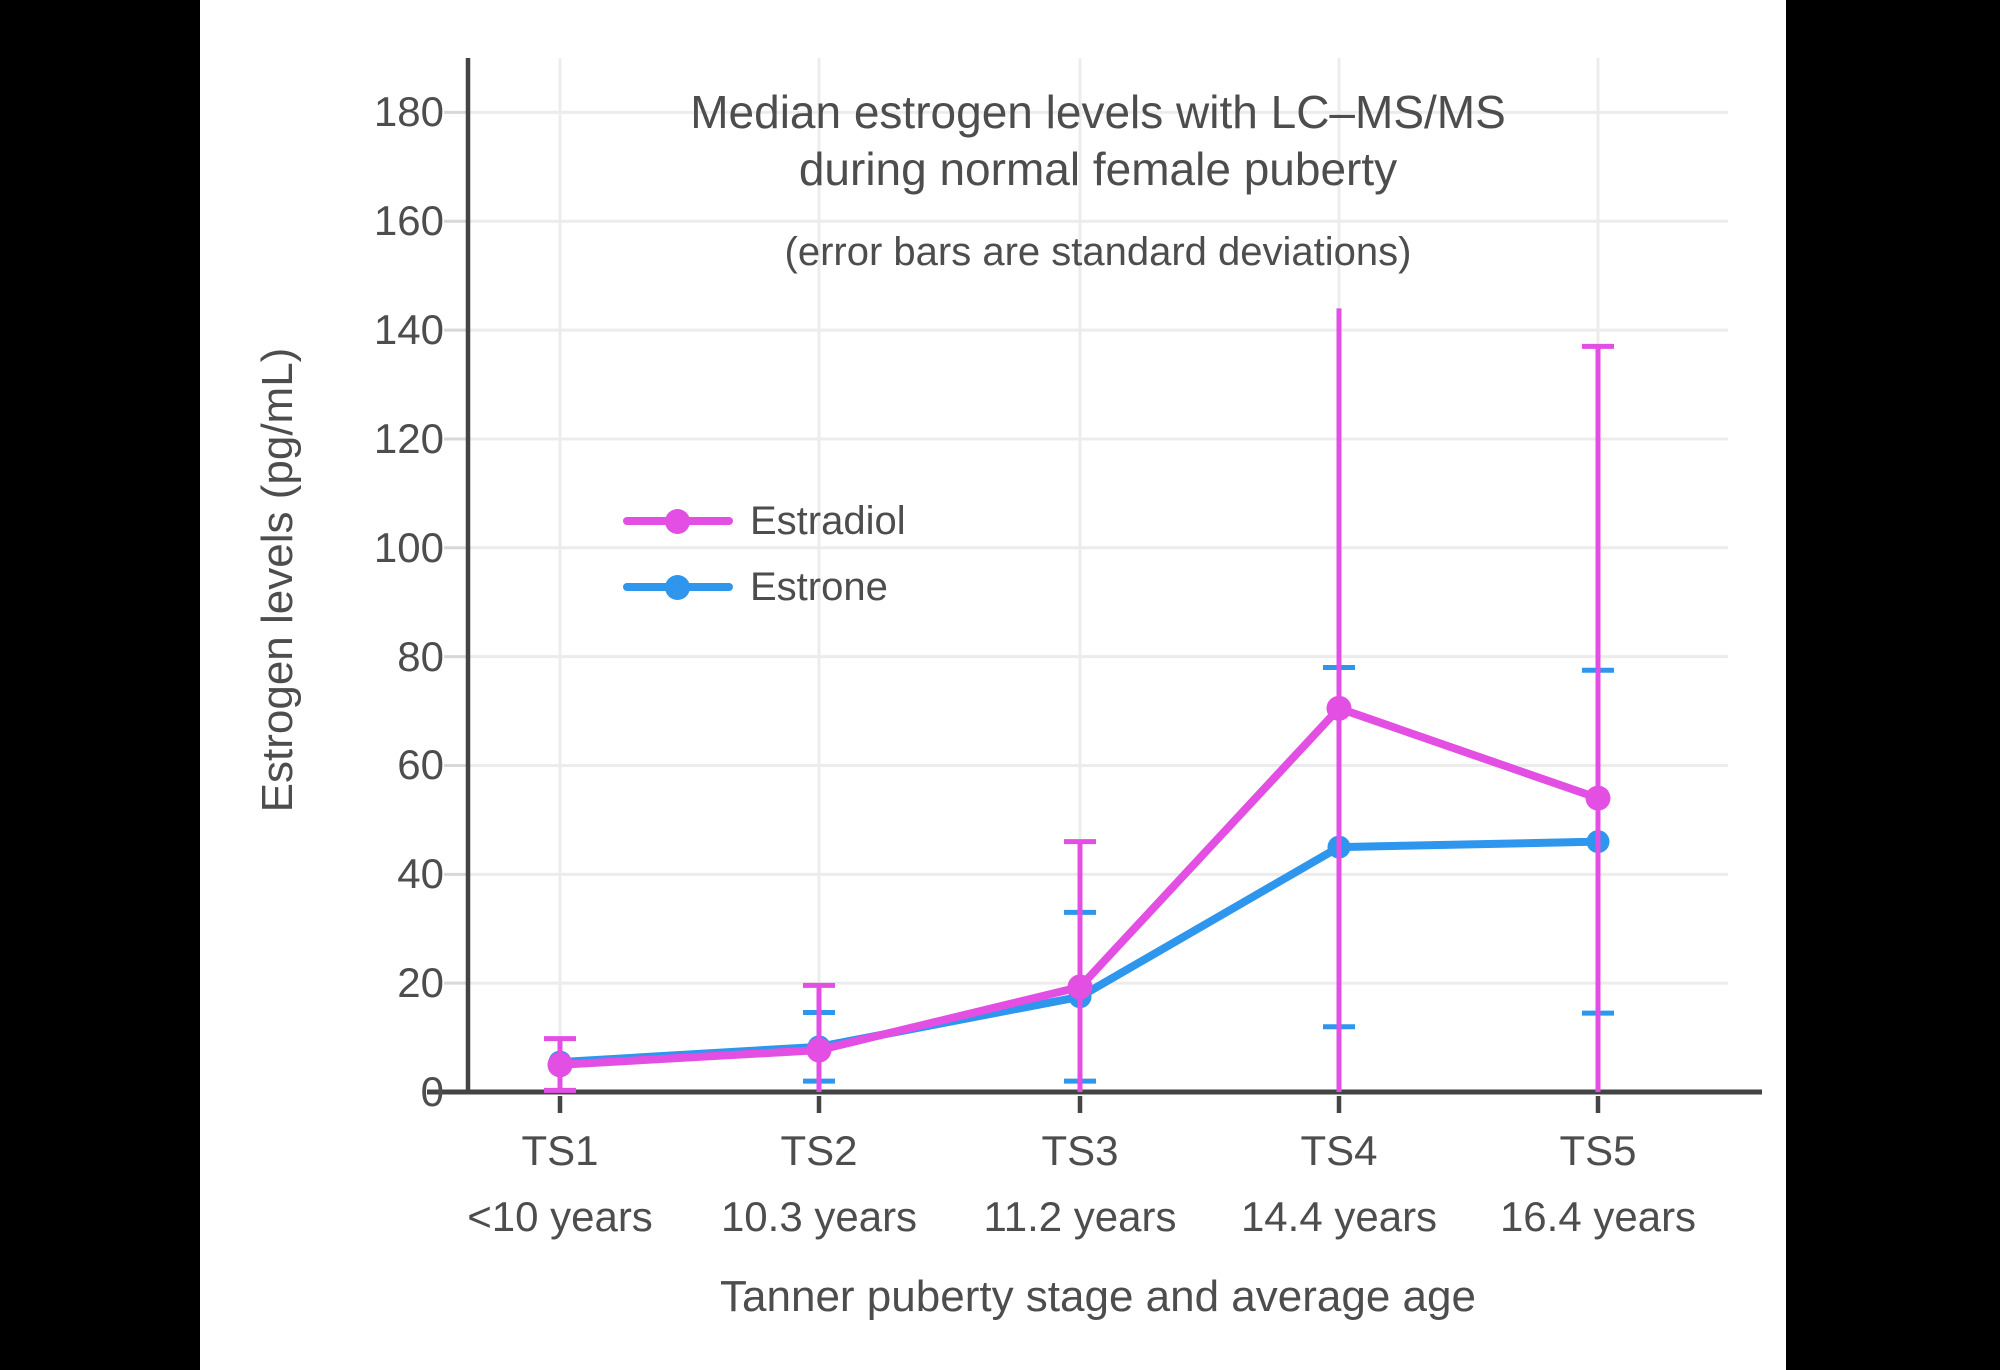 Image resolution: width=2000 pixels, height=1370 pixels. I want to click on y-tick-label-0: 0, so click(432, 1091).